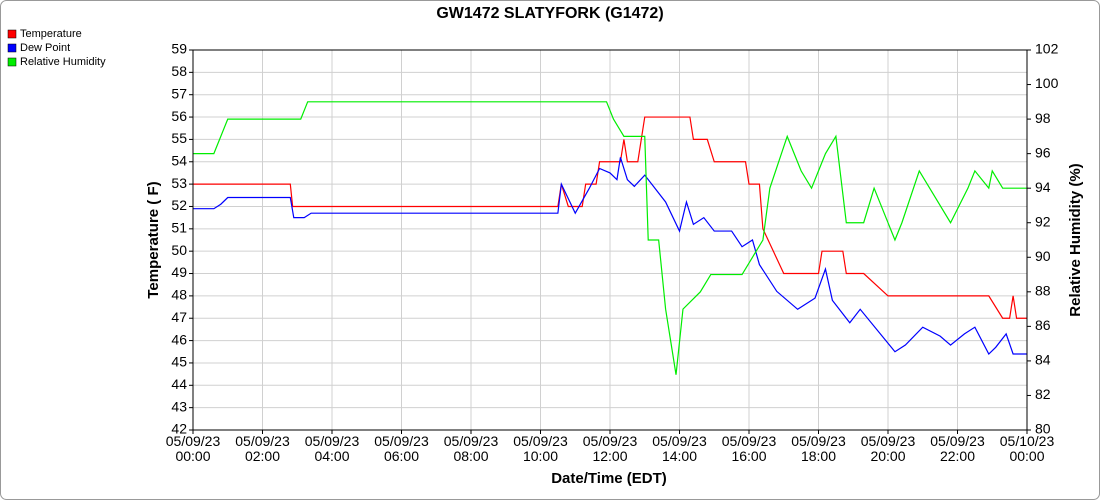  Describe the element at coordinates (179, 205) in the screenshot. I see `y-tick-label: 52` at that location.